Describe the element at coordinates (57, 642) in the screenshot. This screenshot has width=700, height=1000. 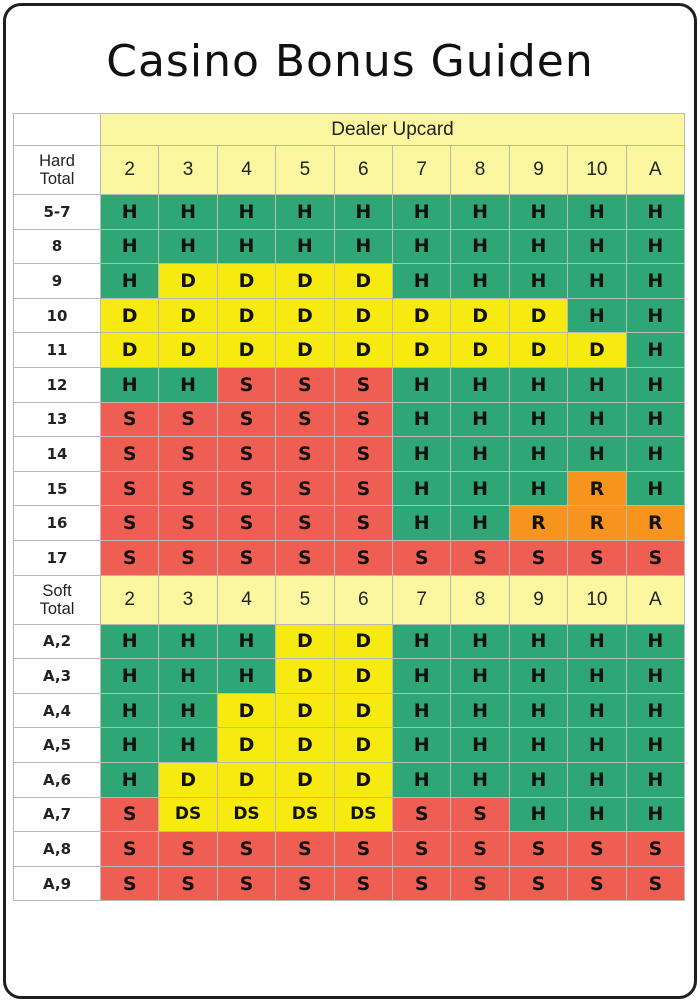
I see `soft-row-label: A,2` at that location.